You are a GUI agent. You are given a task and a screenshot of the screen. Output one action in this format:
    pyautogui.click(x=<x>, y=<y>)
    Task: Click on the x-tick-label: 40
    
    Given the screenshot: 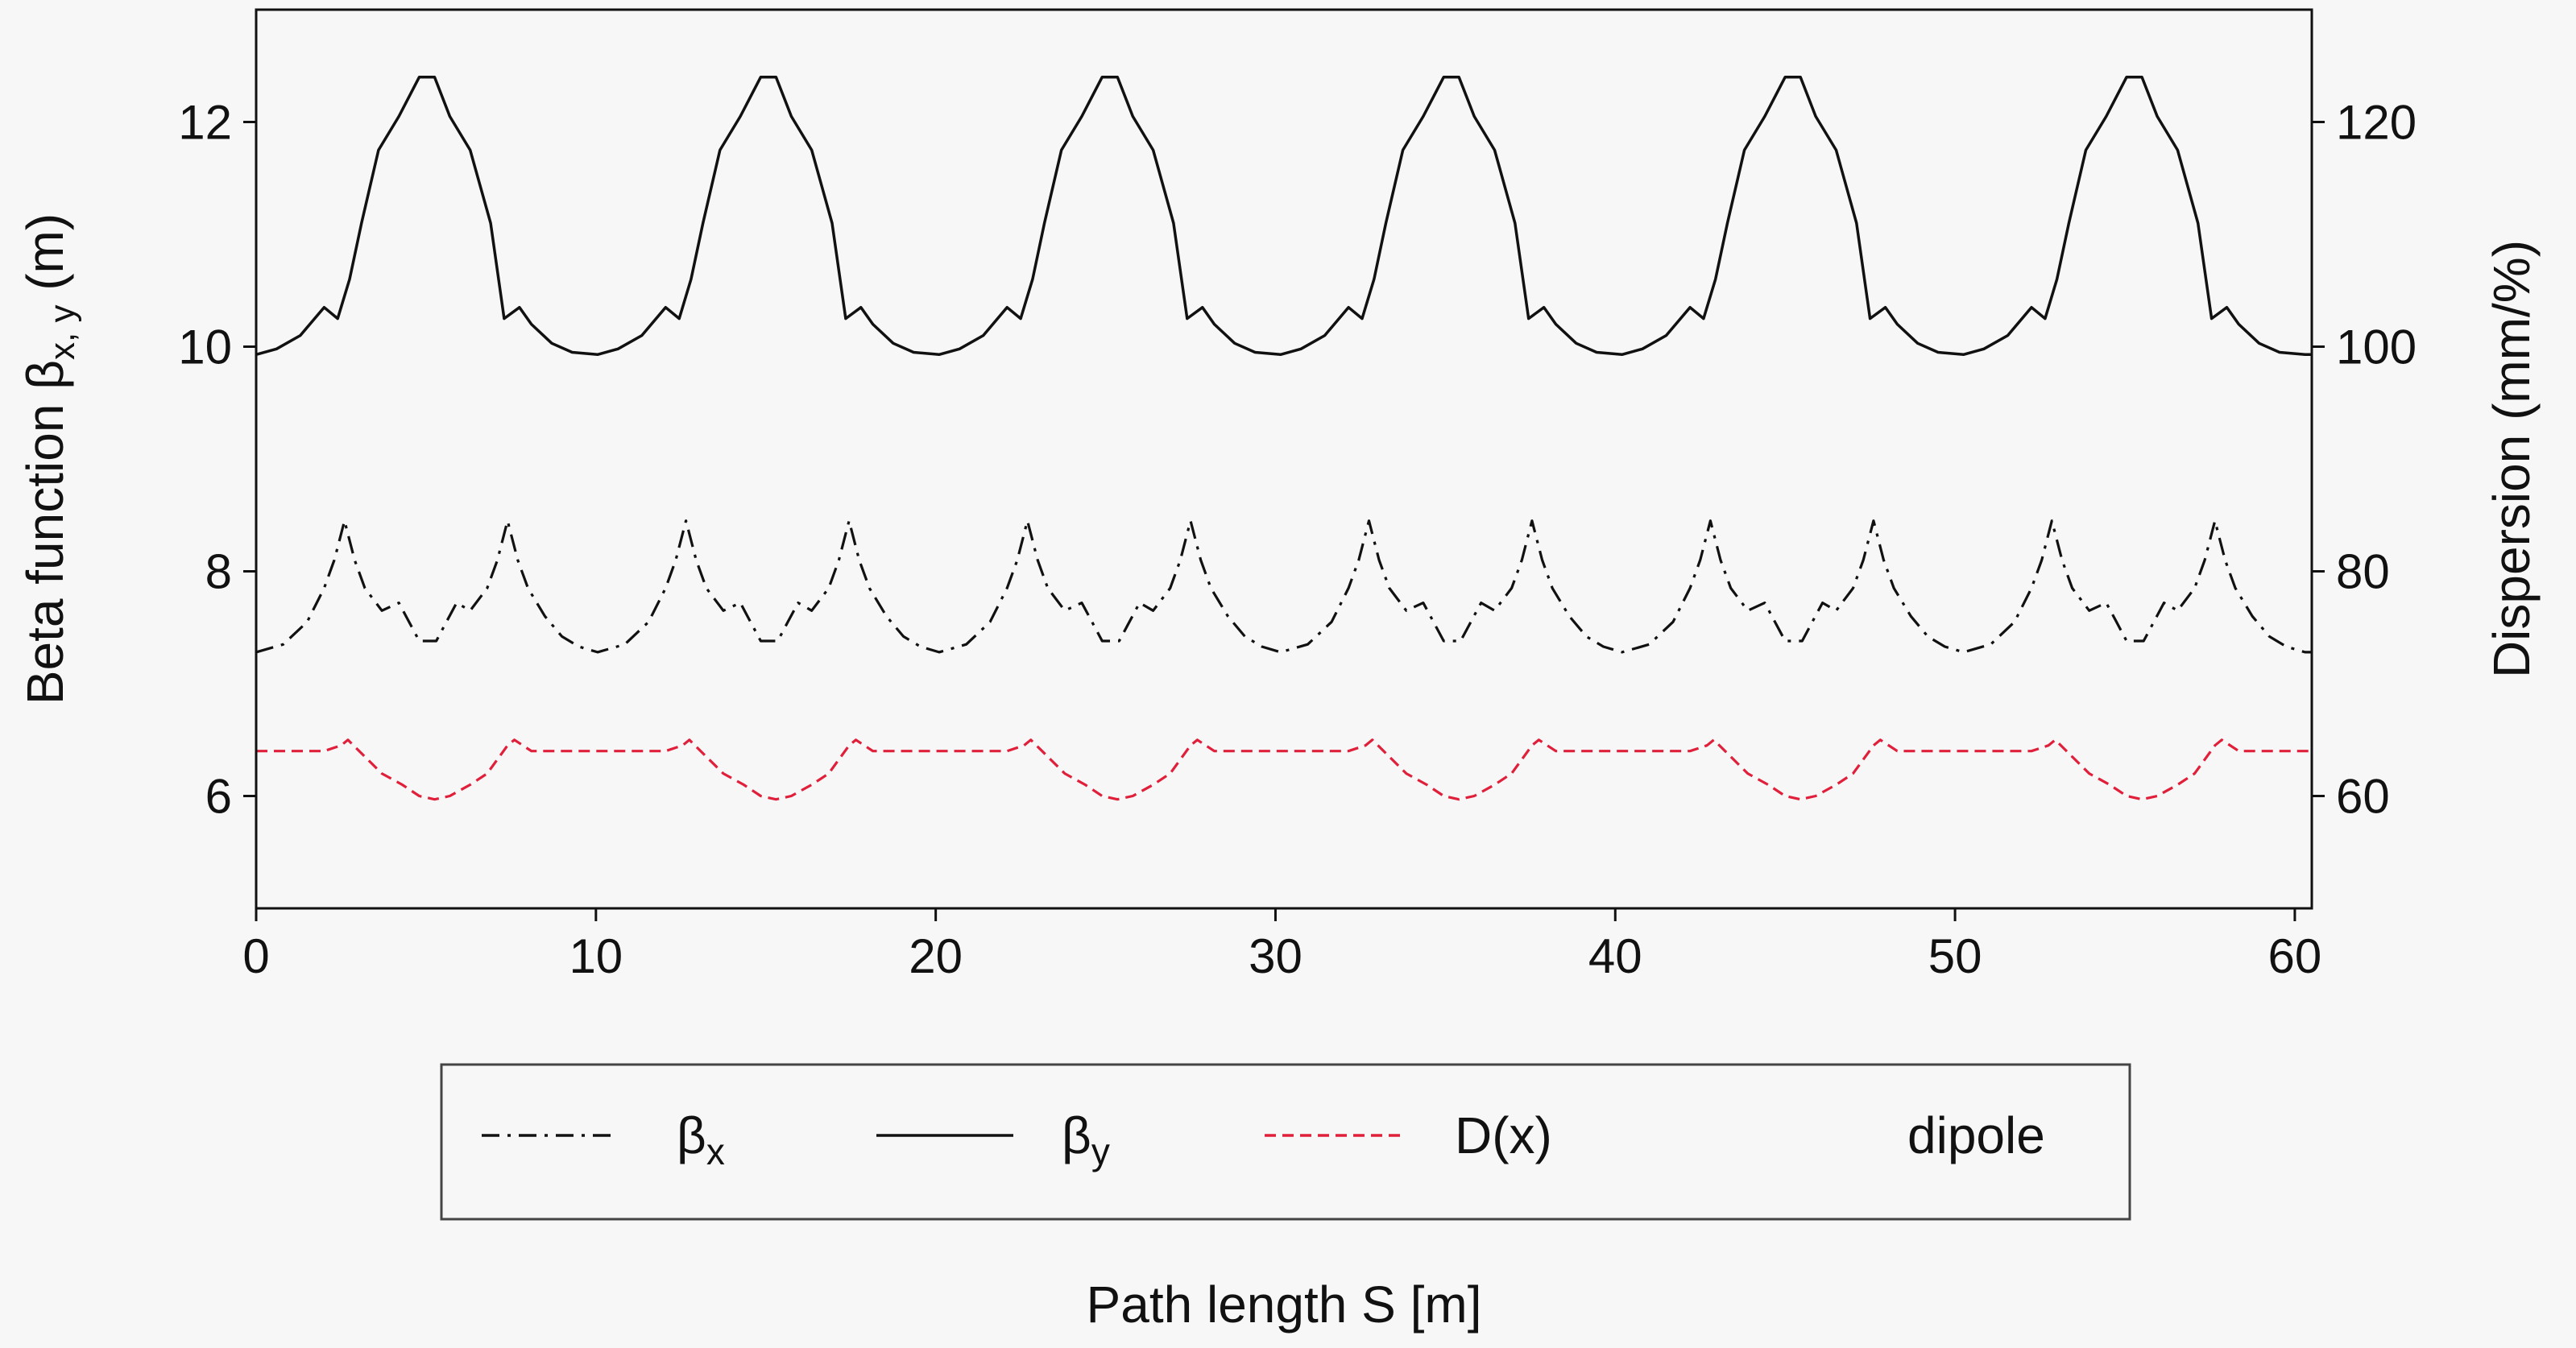 What is the action you would take?
    pyautogui.click(x=1615, y=956)
    